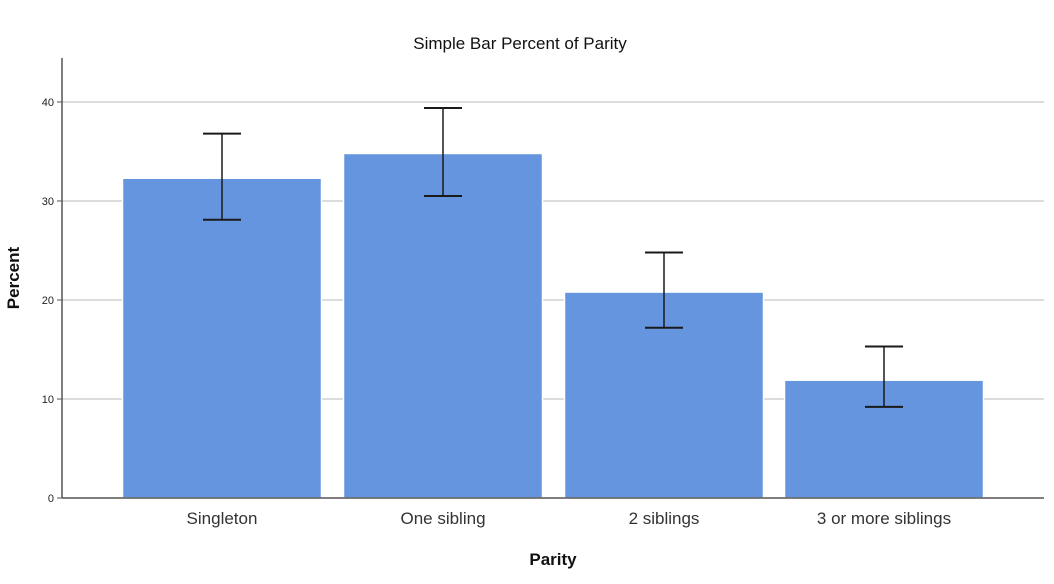 This screenshot has width=1054, height=584. Describe the element at coordinates (520, 43) in the screenshot. I see `chart-title: Simple Bar Percent of Parity` at that location.